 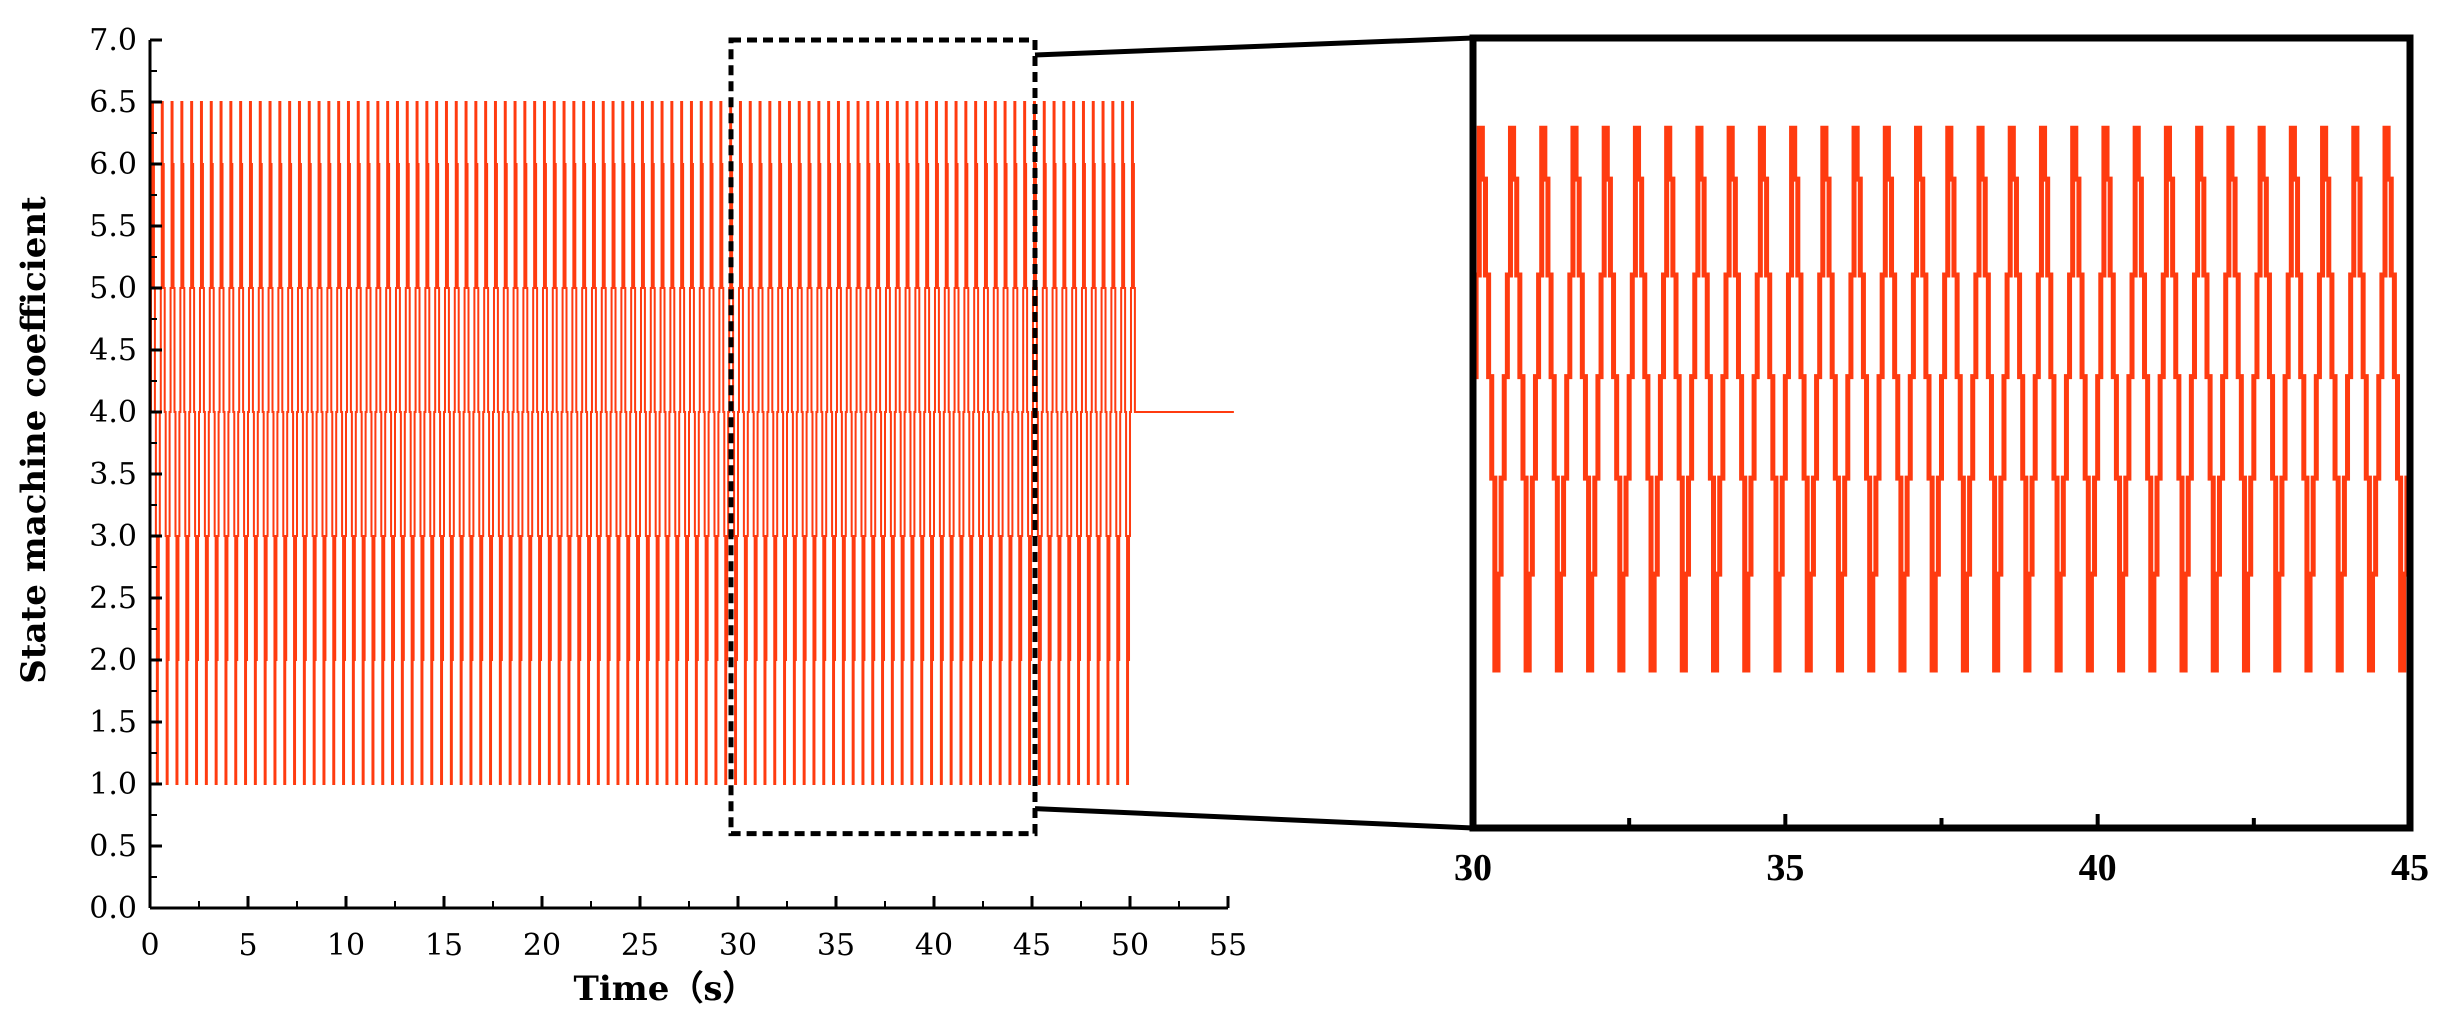 I want to click on y-tick-label: 1.5, so click(x=113, y=722).